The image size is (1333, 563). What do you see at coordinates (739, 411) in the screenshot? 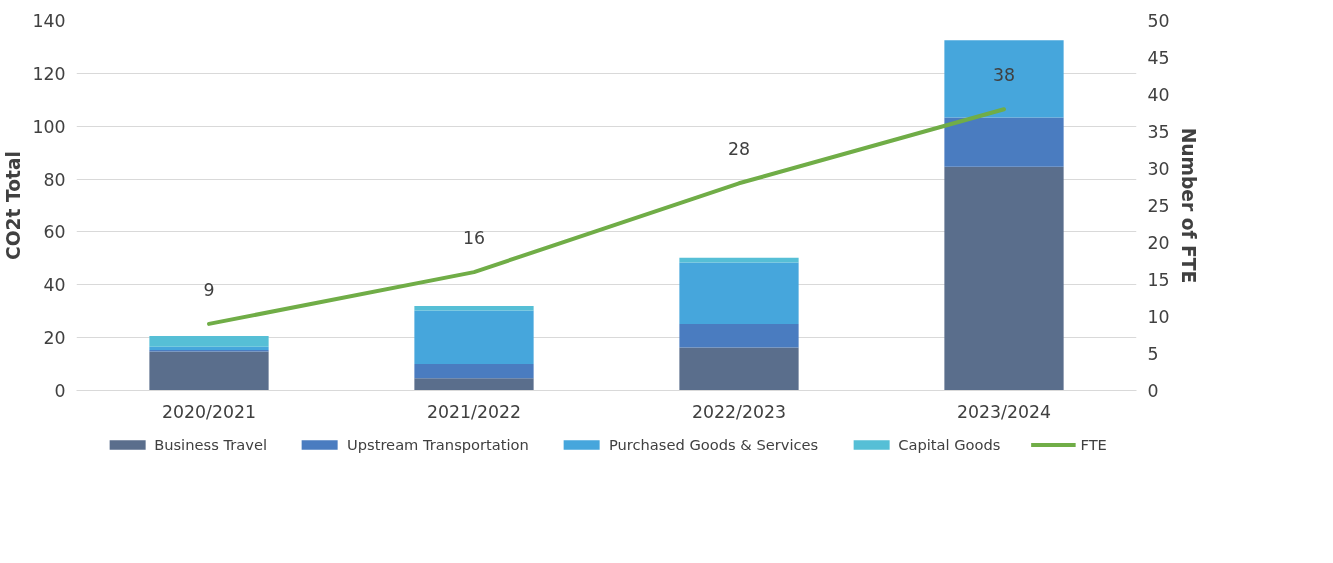
I see `x-tick-label: 2022/2023` at bounding box center [739, 411].